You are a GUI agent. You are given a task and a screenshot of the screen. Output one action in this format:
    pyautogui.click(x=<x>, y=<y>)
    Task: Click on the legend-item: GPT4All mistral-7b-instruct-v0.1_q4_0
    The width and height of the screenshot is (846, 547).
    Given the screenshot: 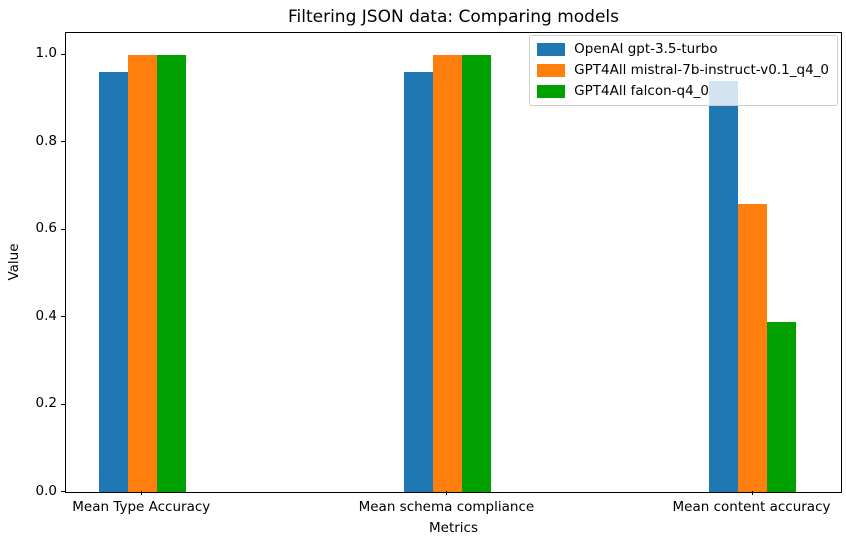 What is the action you would take?
    pyautogui.click(x=683, y=70)
    